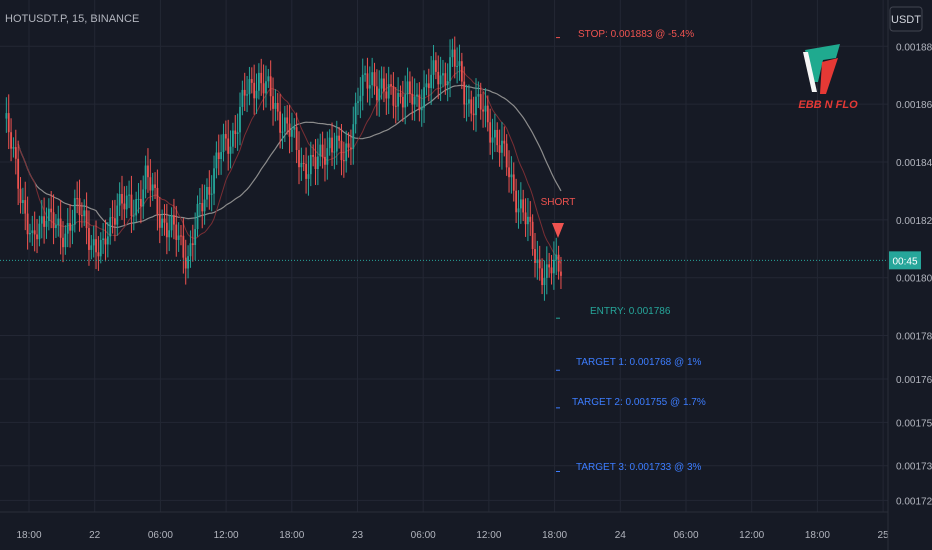  What do you see at coordinates (558, 217) in the screenshot?
I see `short-signal: SHORT` at bounding box center [558, 217].